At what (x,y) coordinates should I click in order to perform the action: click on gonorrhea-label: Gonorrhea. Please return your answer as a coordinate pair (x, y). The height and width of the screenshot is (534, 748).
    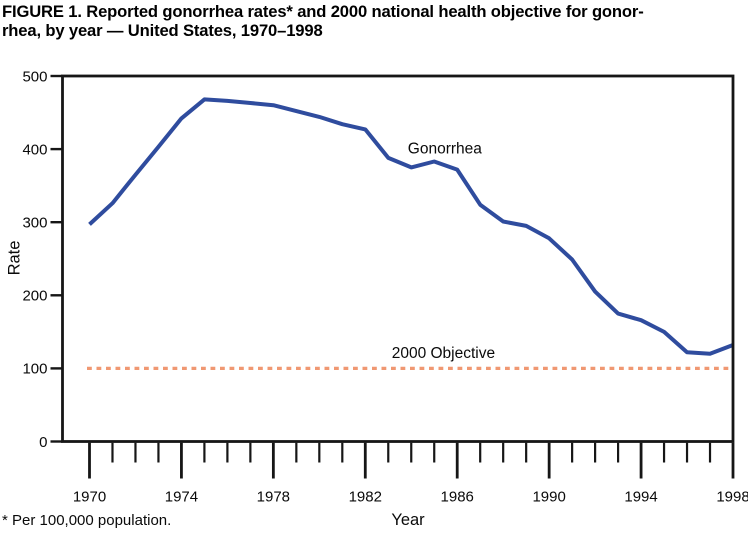
    Looking at the image, I should click on (445, 148).